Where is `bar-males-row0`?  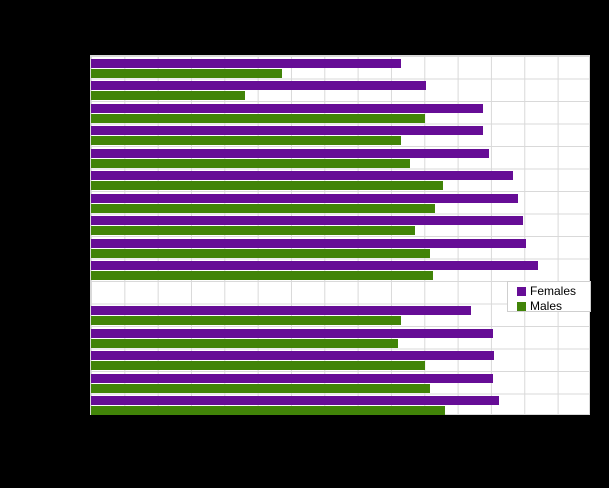
bar-males-row0 is located at coordinates (186, 73).